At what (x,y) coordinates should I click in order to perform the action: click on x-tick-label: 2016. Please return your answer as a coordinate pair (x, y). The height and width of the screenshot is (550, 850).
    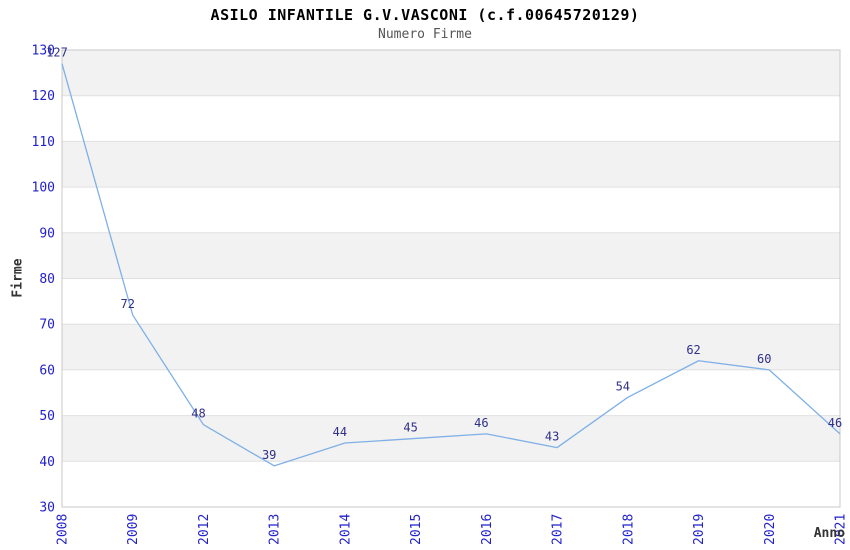
    Looking at the image, I should click on (487, 529).